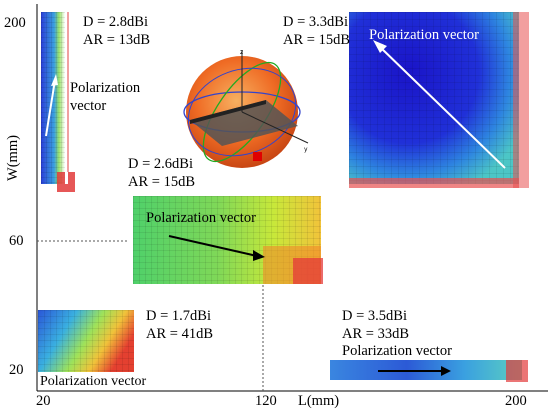  What do you see at coordinates (375, 334) in the screenshot?
I see `panel-5-ar: AR = 33dB` at bounding box center [375, 334].